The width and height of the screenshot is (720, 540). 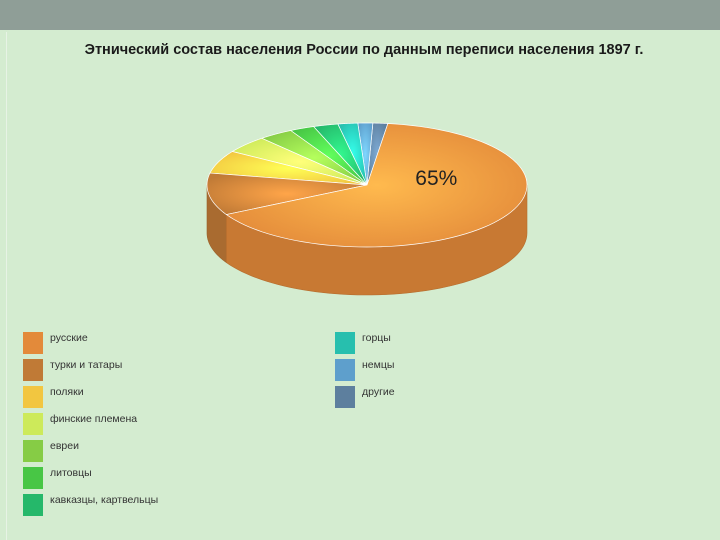 I want to click on legend-item-6: литовцы, so click(x=57, y=478).